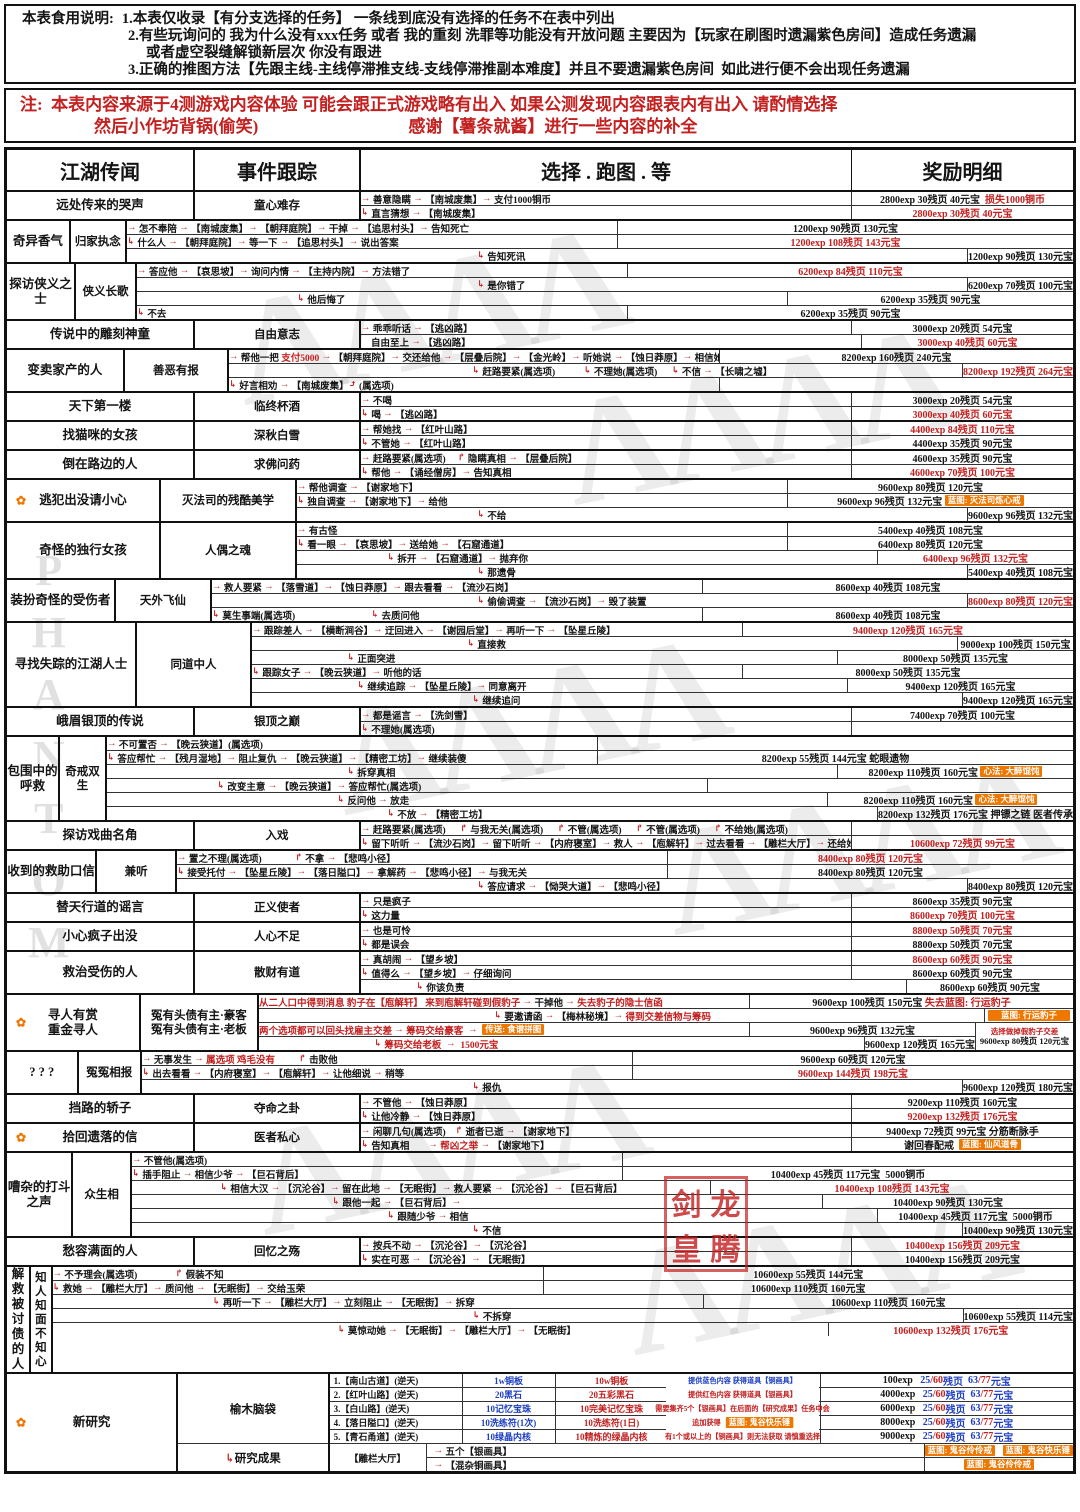  What do you see at coordinates (622, 1015) in the screenshot?
I see `choice-path: ↳ 要邀请函 → 【梅林秘境】 → 得到交差信物与筹码` at bounding box center [622, 1015].